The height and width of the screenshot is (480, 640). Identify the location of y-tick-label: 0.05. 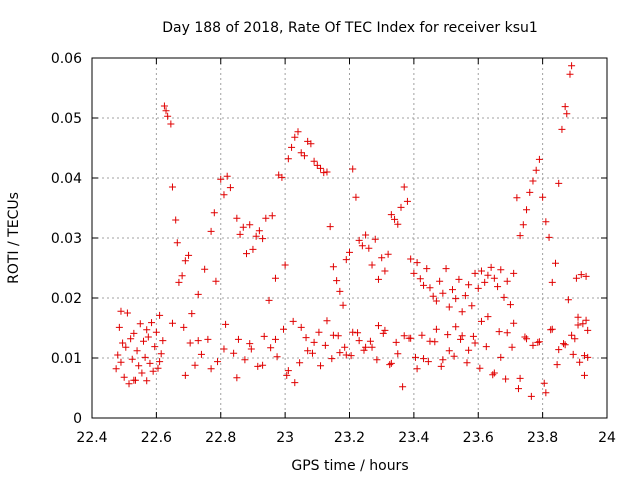
(66, 119).